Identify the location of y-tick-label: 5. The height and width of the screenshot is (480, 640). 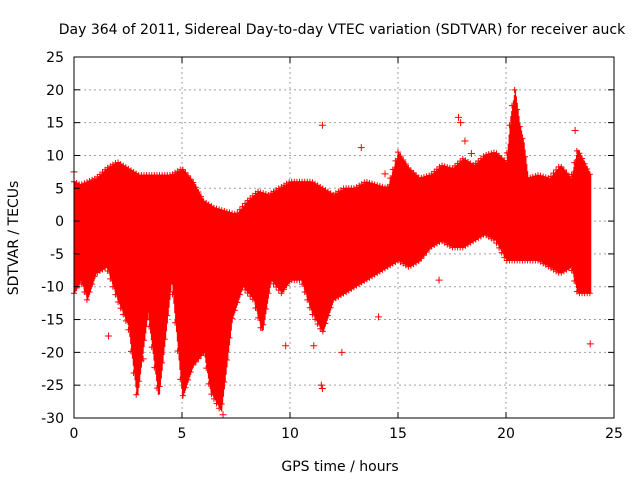
(59, 189).